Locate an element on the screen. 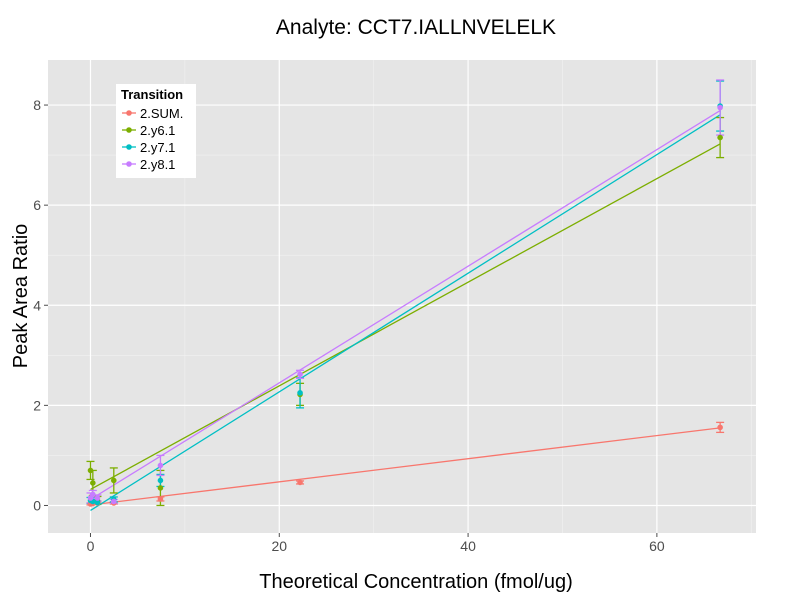 The height and width of the screenshot is (600, 800). x-axis-ticks: 0 20 40 60 is located at coordinates (376, 543).